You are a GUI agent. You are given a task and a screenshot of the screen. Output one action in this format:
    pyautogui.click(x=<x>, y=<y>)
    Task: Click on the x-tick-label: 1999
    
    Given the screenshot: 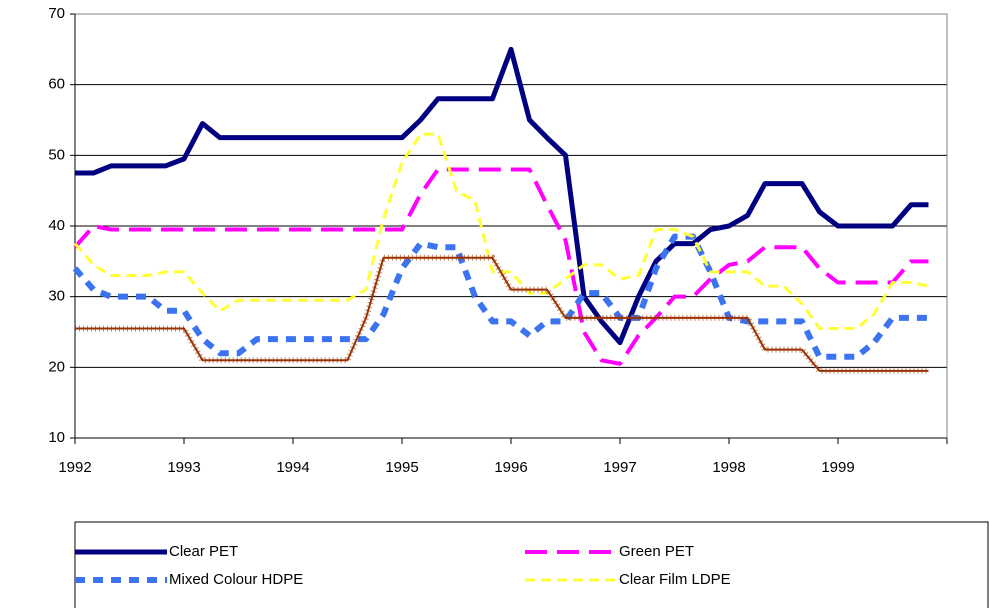 What is the action you would take?
    pyautogui.click(x=837, y=467)
    